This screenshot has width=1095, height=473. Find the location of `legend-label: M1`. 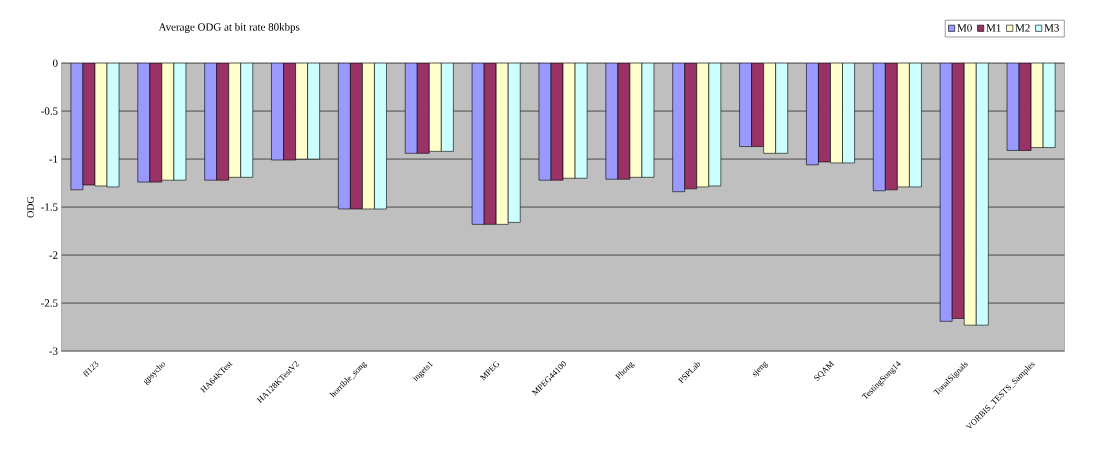

legend-label: M1 is located at coordinates (993, 28).